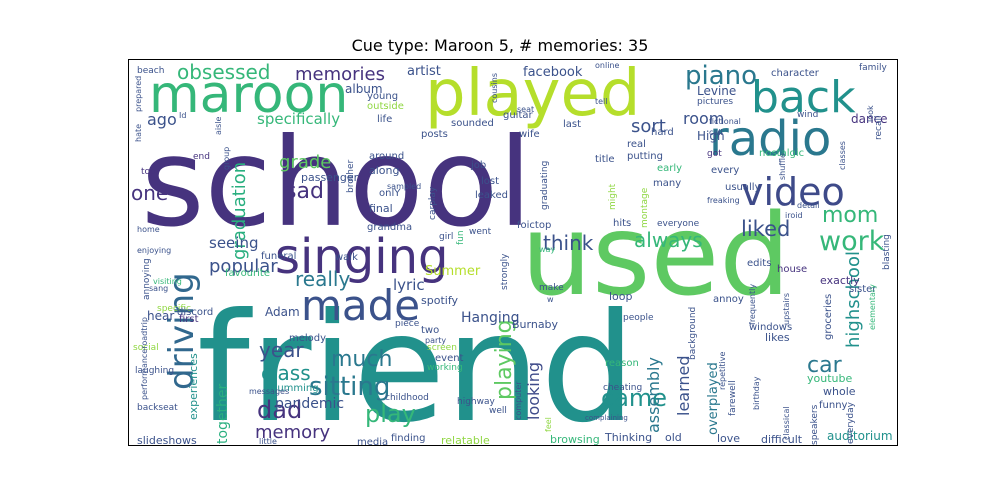 The height and width of the screenshot is (500, 1000). I want to click on word-maroon: maroon, so click(248, 95).